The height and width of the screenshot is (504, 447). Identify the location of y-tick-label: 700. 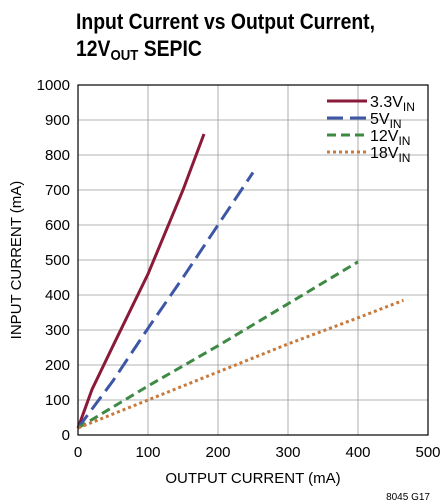
(57, 190).